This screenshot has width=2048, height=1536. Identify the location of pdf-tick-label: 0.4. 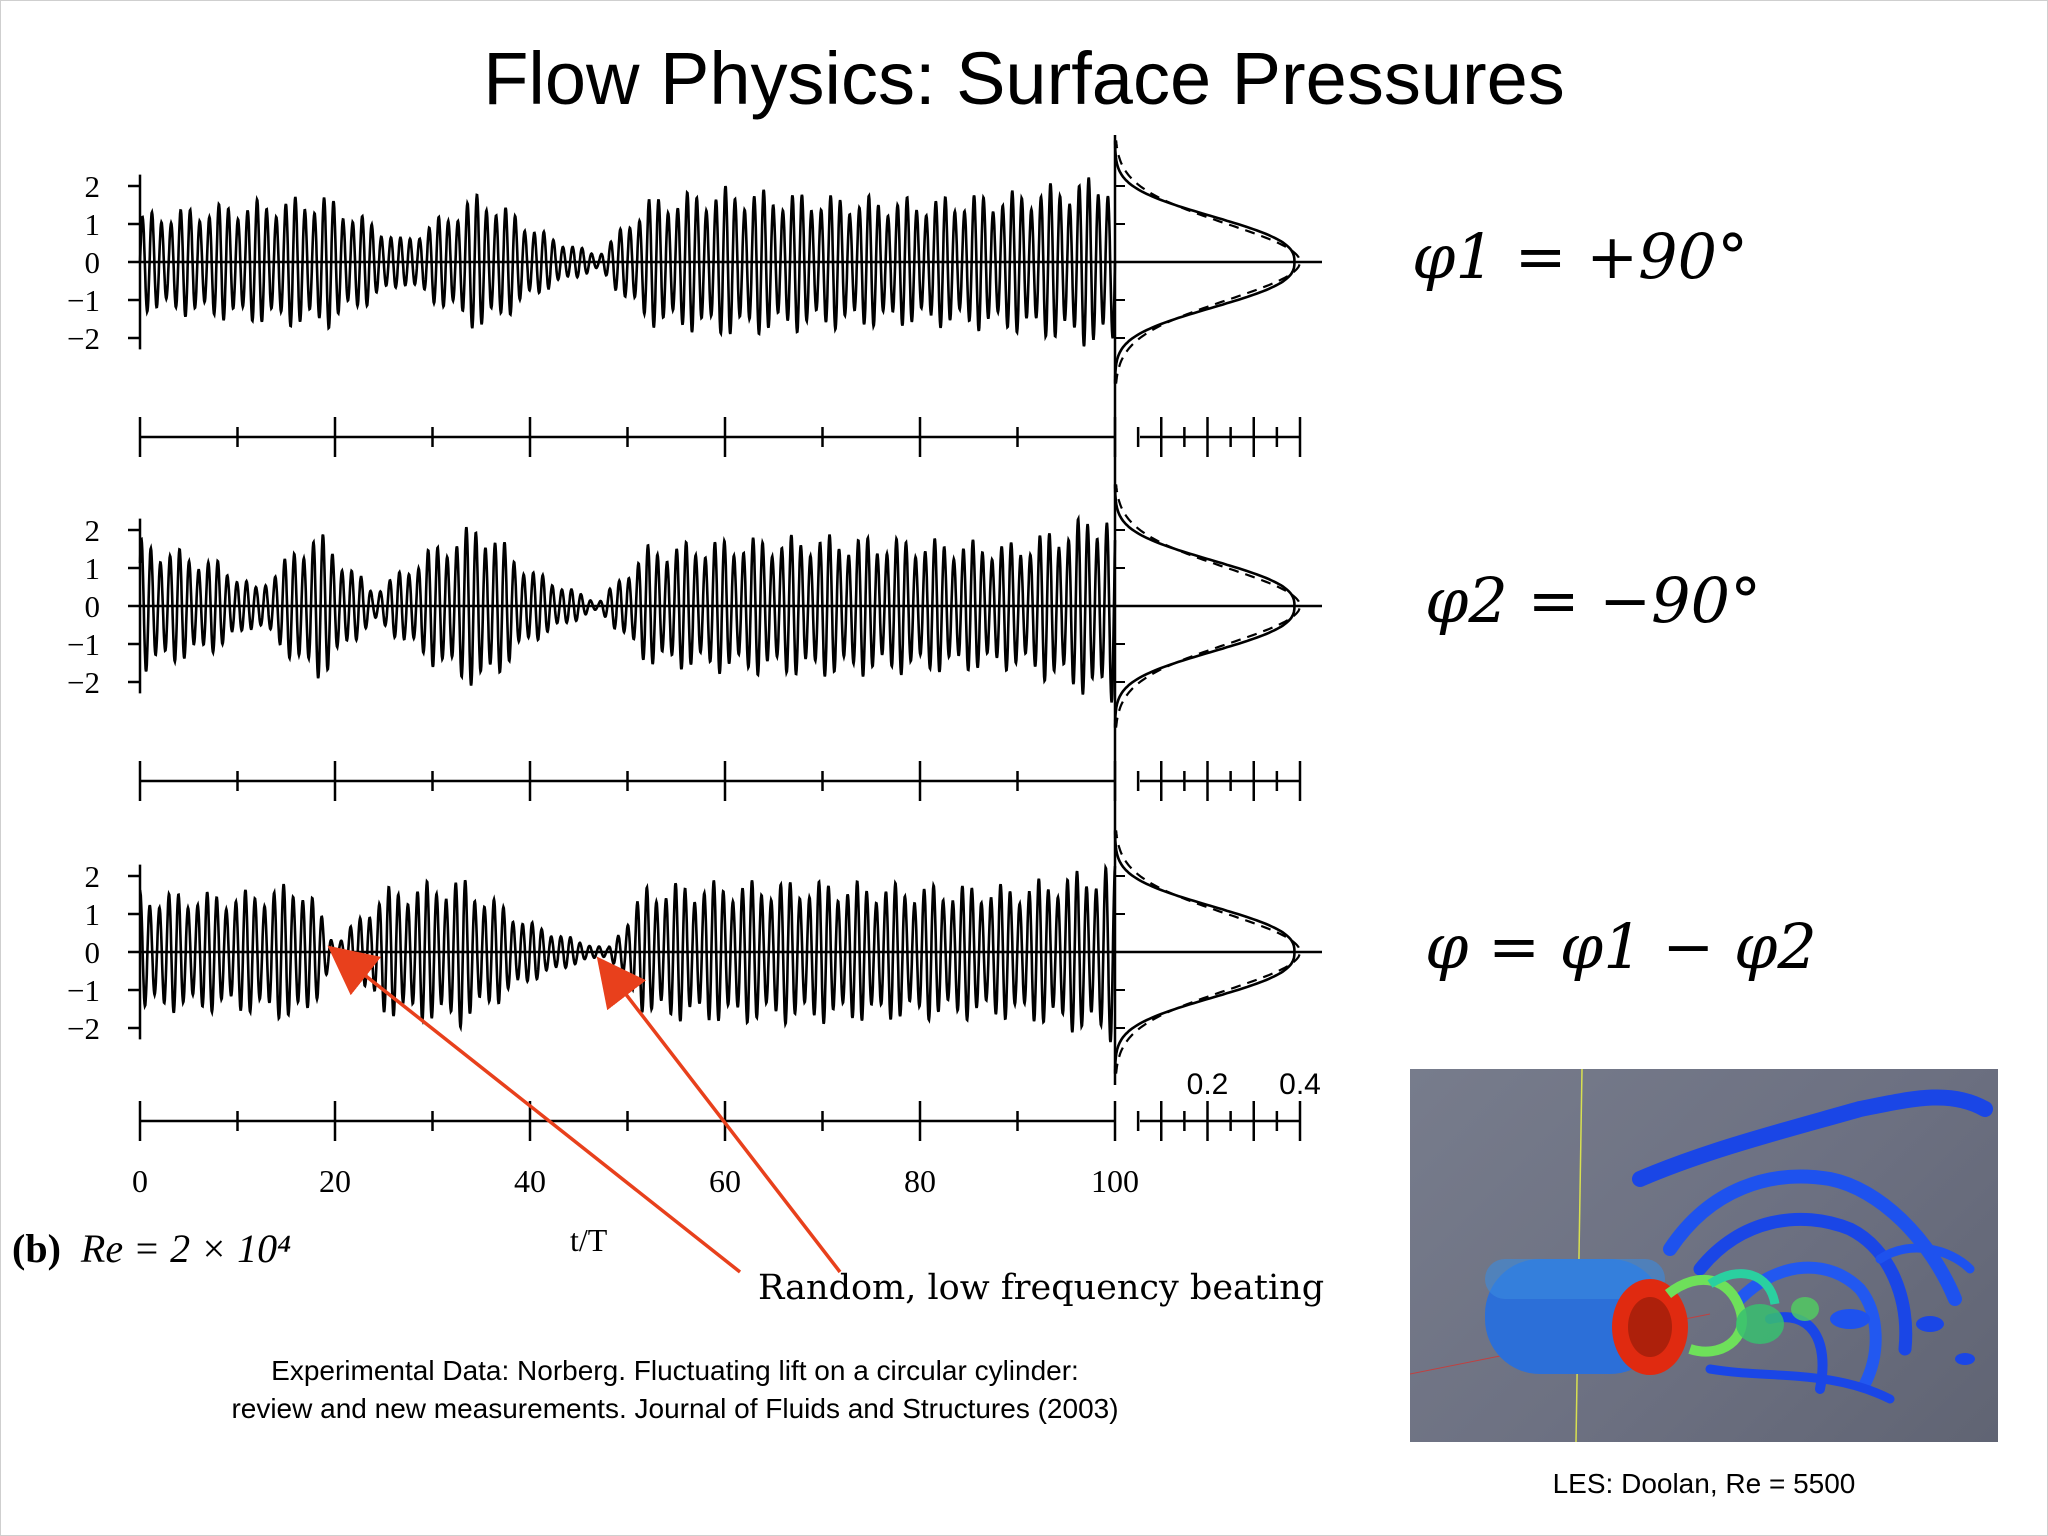
(1300, 1084).